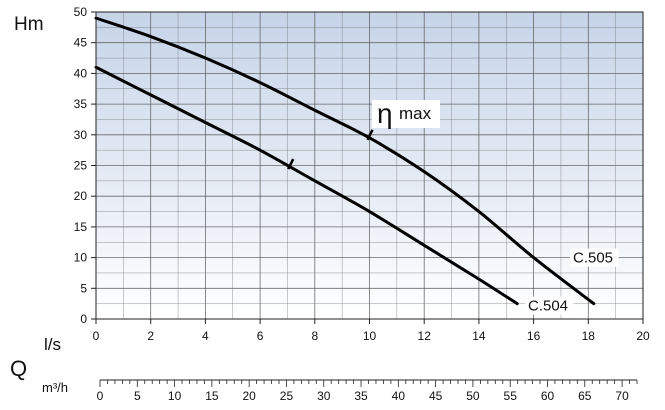  Describe the element at coordinates (589, 336) in the screenshot. I see `x-tick-label: 18` at that location.